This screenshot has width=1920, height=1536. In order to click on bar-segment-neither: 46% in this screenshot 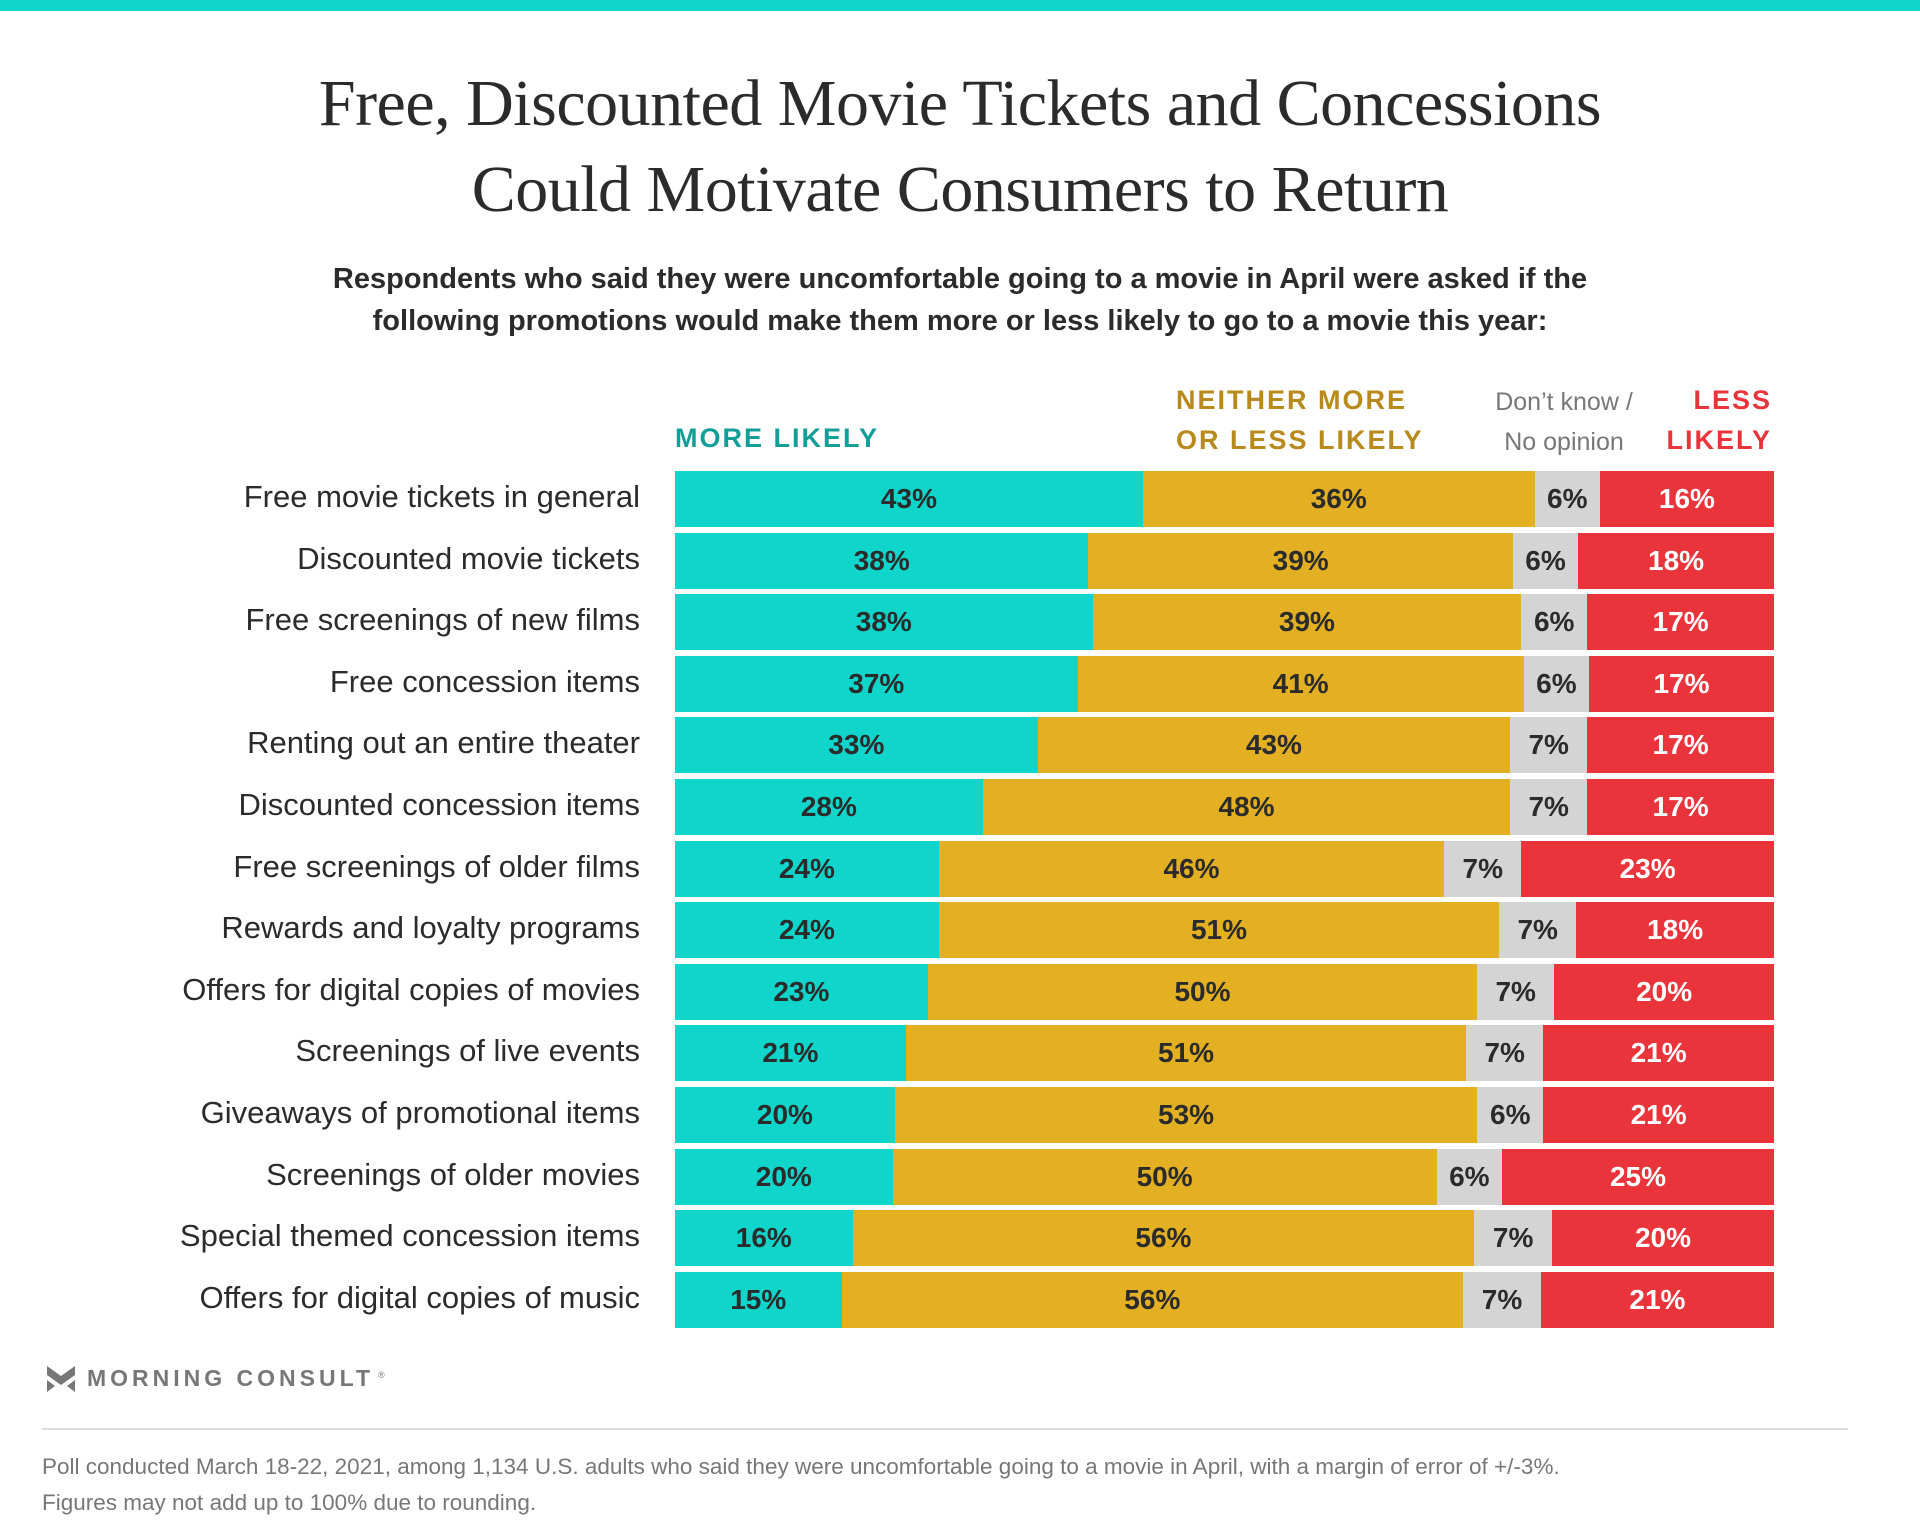, I will do `click(1191, 868)`.